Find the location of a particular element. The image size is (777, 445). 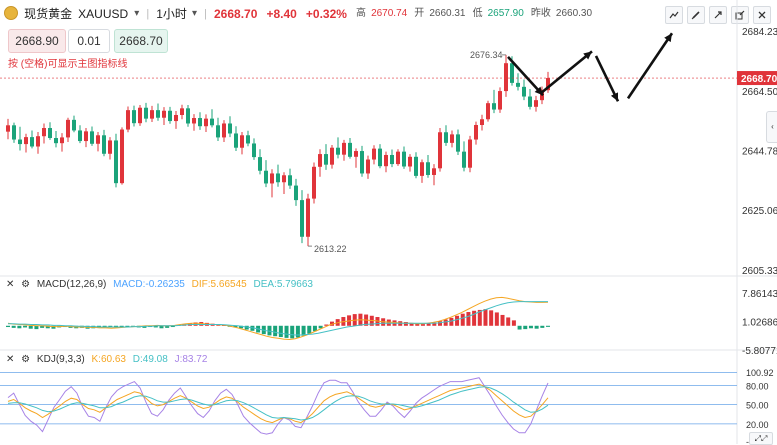

pencil-icon is located at coordinates (696, 15).